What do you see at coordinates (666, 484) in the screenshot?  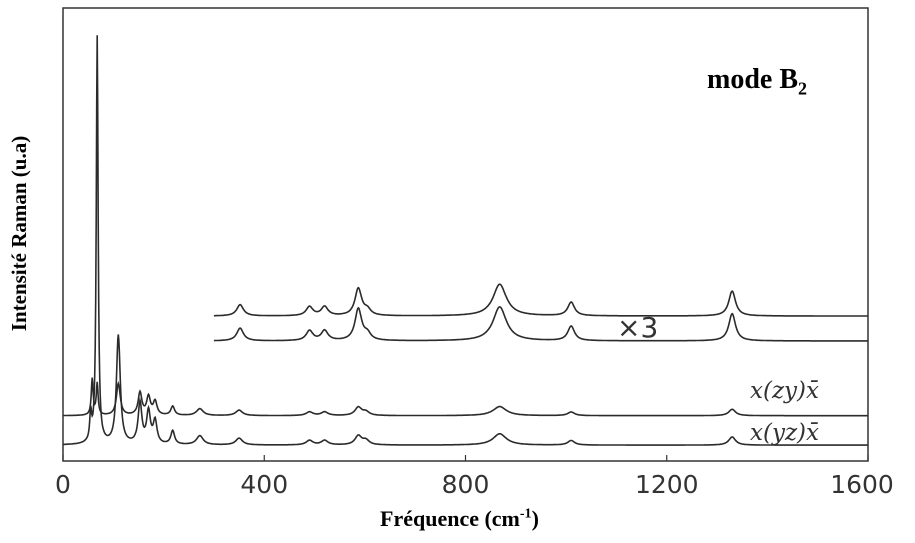 I see `x-tick-label: 1200` at bounding box center [666, 484].